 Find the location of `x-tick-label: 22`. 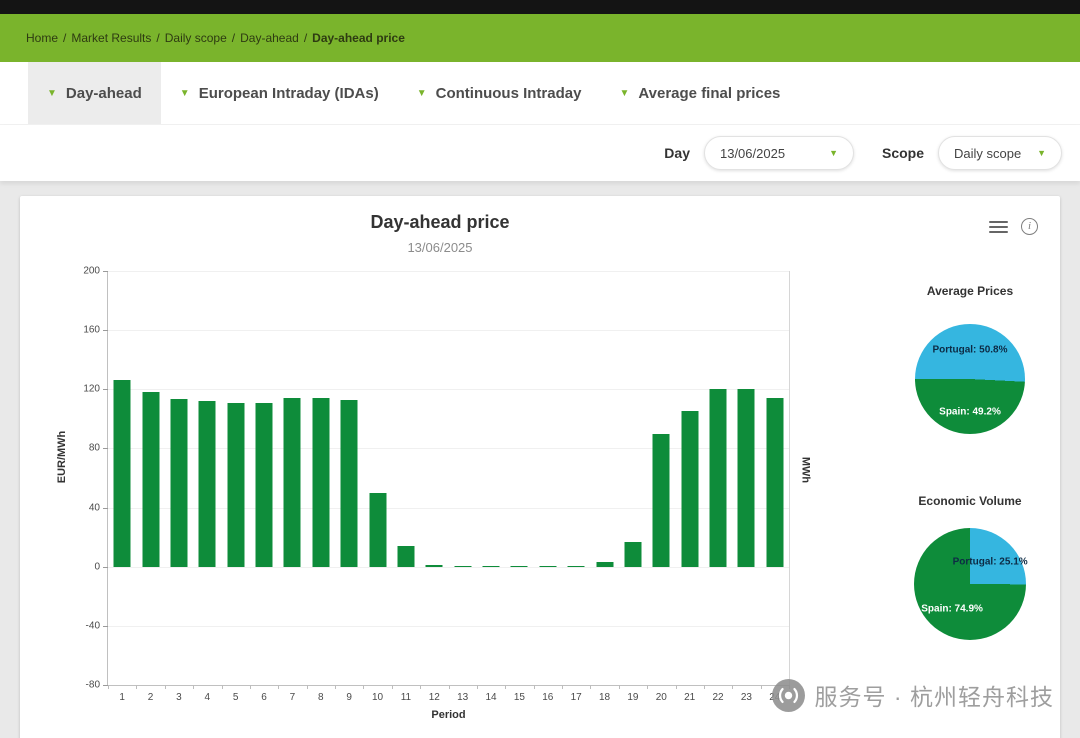

x-tick-label: 22 is located at coordinates (718, 697).